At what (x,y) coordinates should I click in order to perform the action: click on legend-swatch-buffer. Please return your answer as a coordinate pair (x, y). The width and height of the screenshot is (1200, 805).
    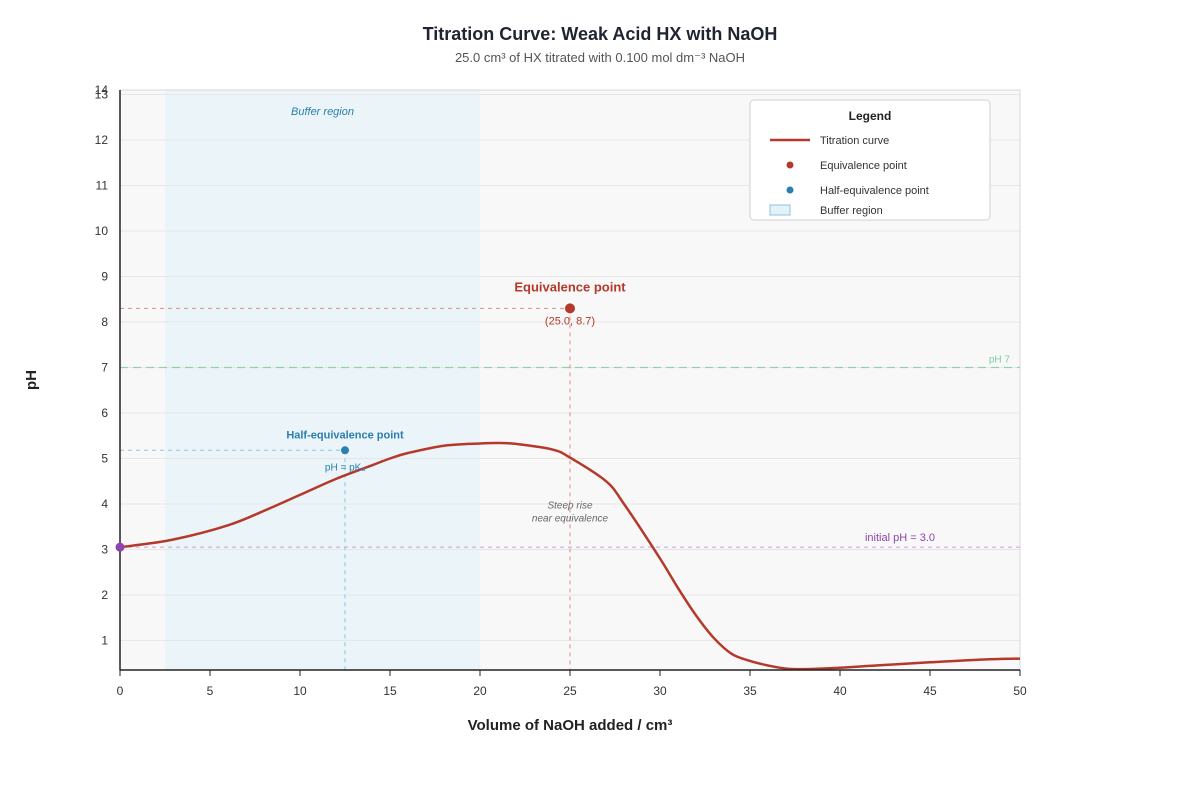
    Looking at the image, I should click on (780, 210).